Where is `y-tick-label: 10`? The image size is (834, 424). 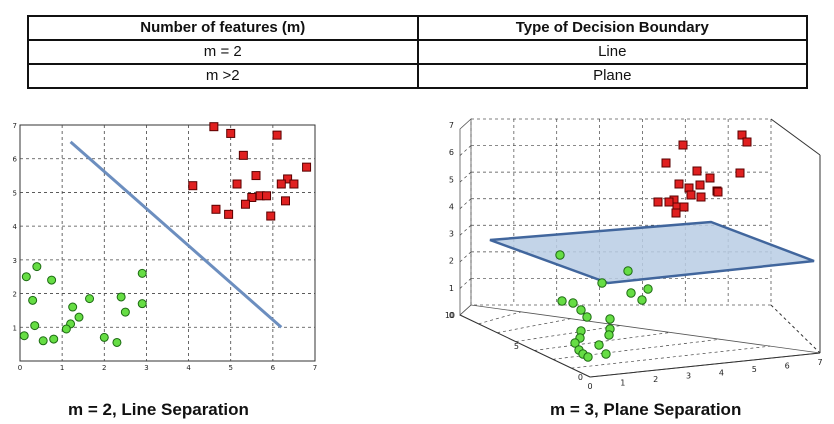 y-tick-label: 10 is located at coordinates (450, 315).